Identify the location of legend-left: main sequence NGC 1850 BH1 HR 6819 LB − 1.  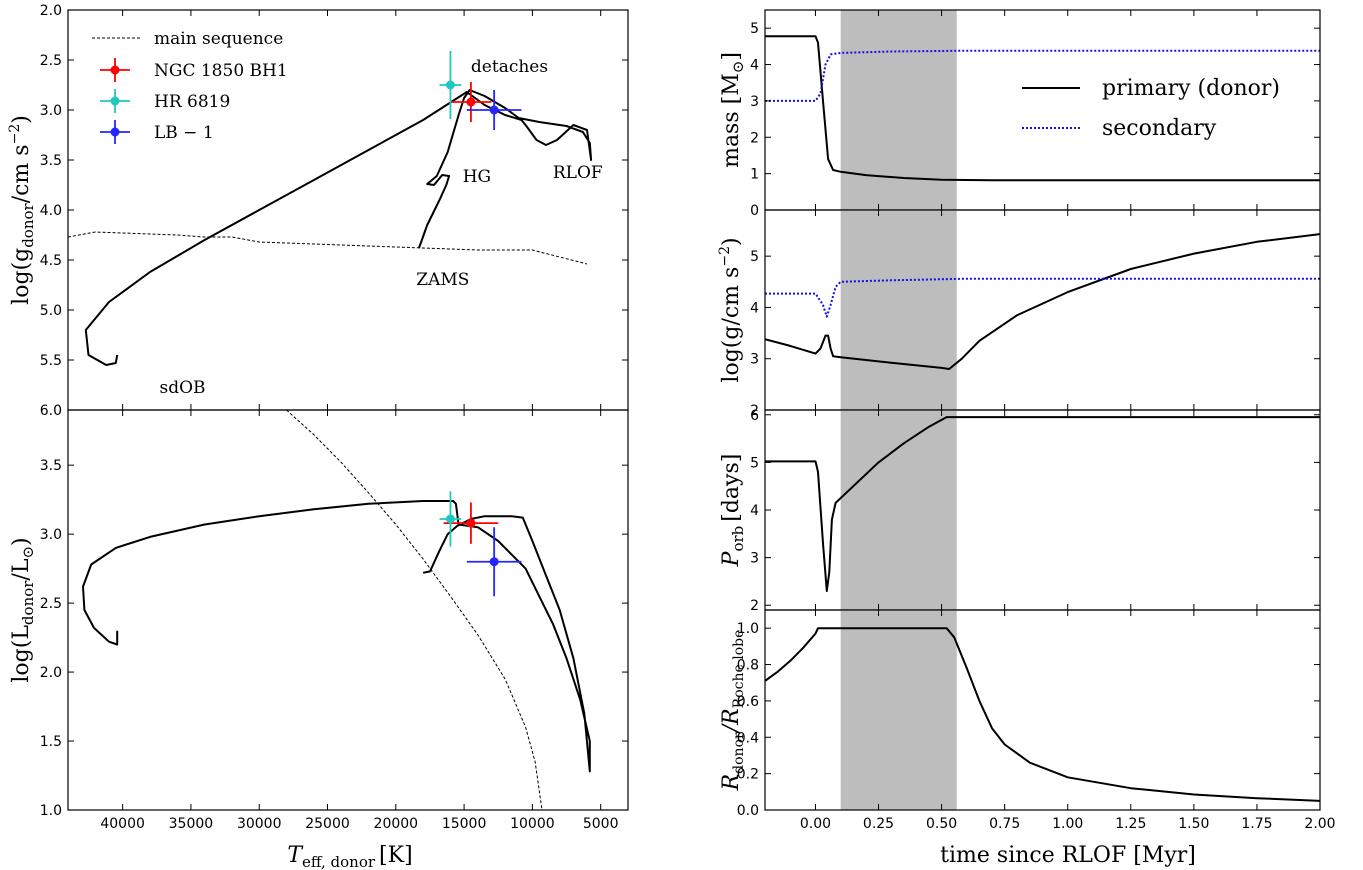
(190, 86).